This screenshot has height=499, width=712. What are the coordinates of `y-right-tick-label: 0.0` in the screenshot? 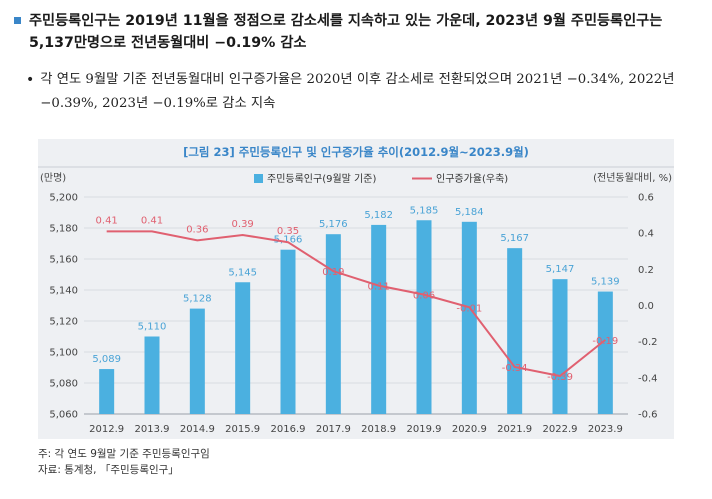 It's located at (646, 306).